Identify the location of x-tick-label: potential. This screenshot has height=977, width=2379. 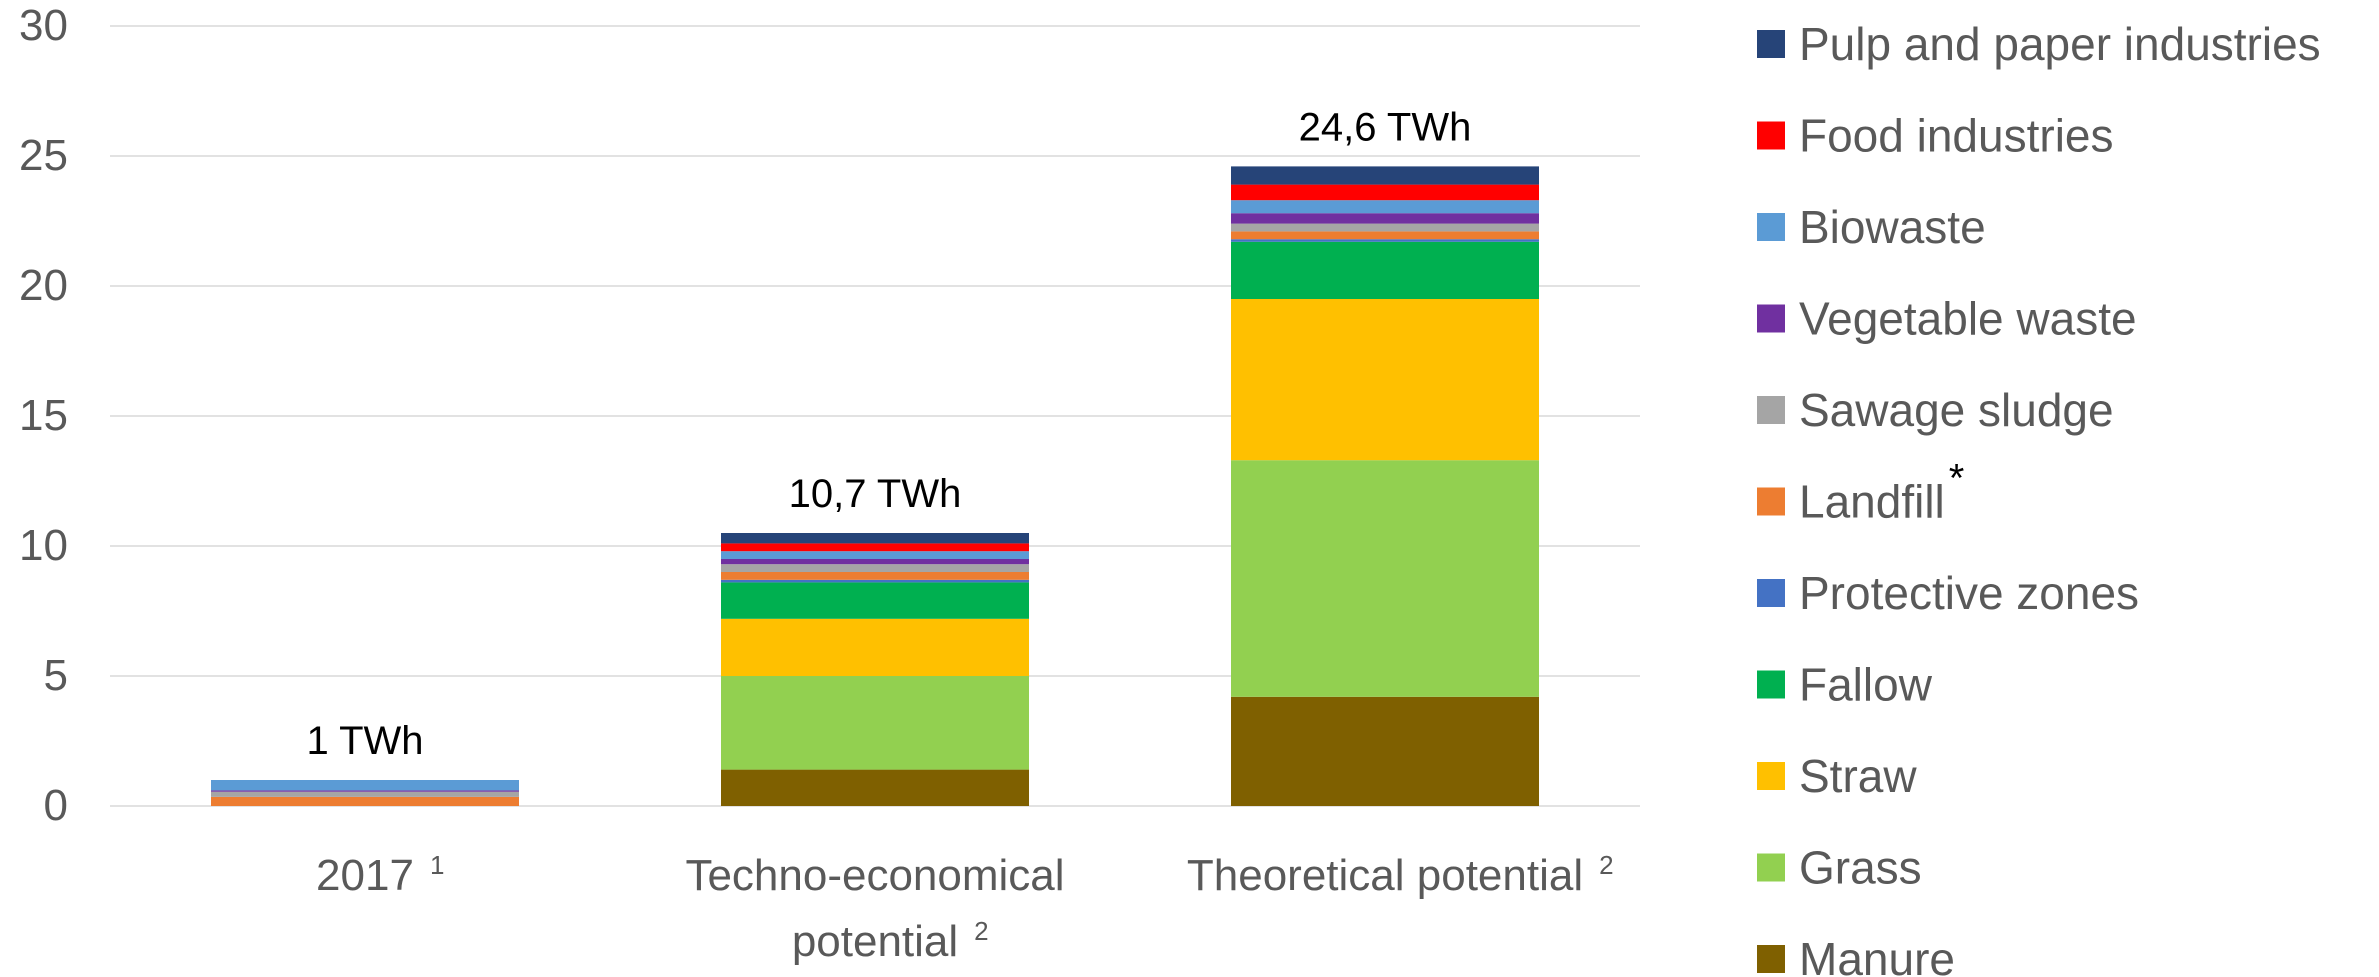
(875, 941).